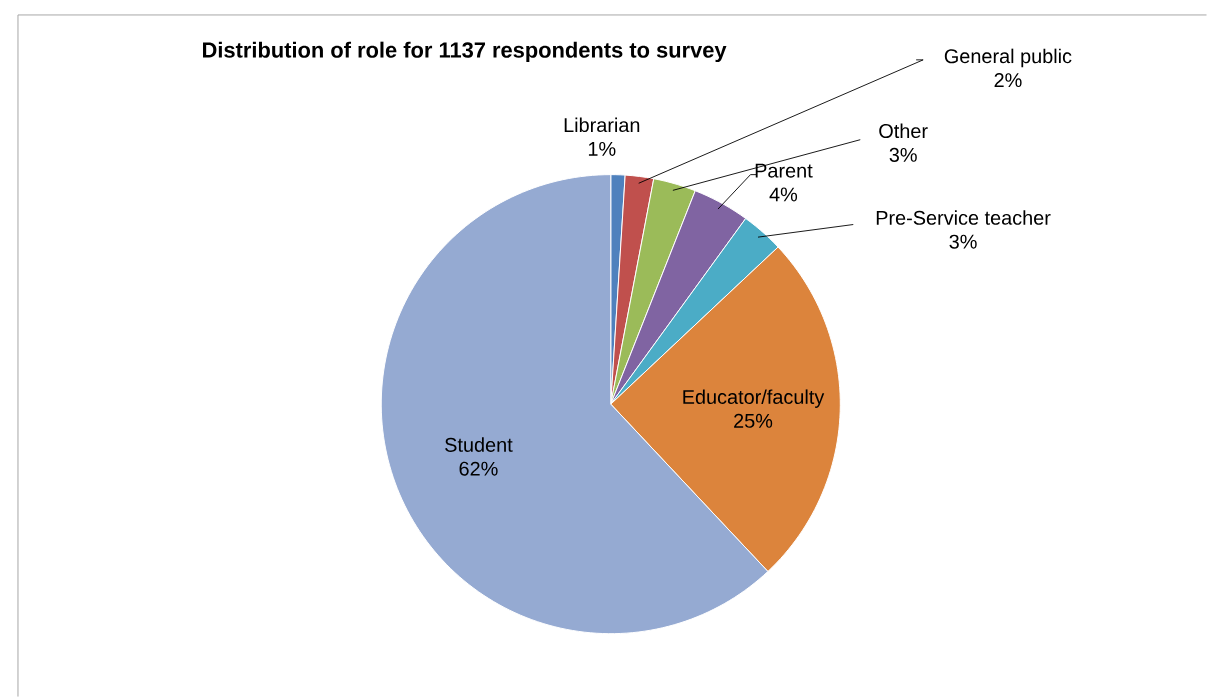 Image resolution: width=1207 pixels, height=697 pixels. I want to click on data-label: 1%, so click(602, 148).